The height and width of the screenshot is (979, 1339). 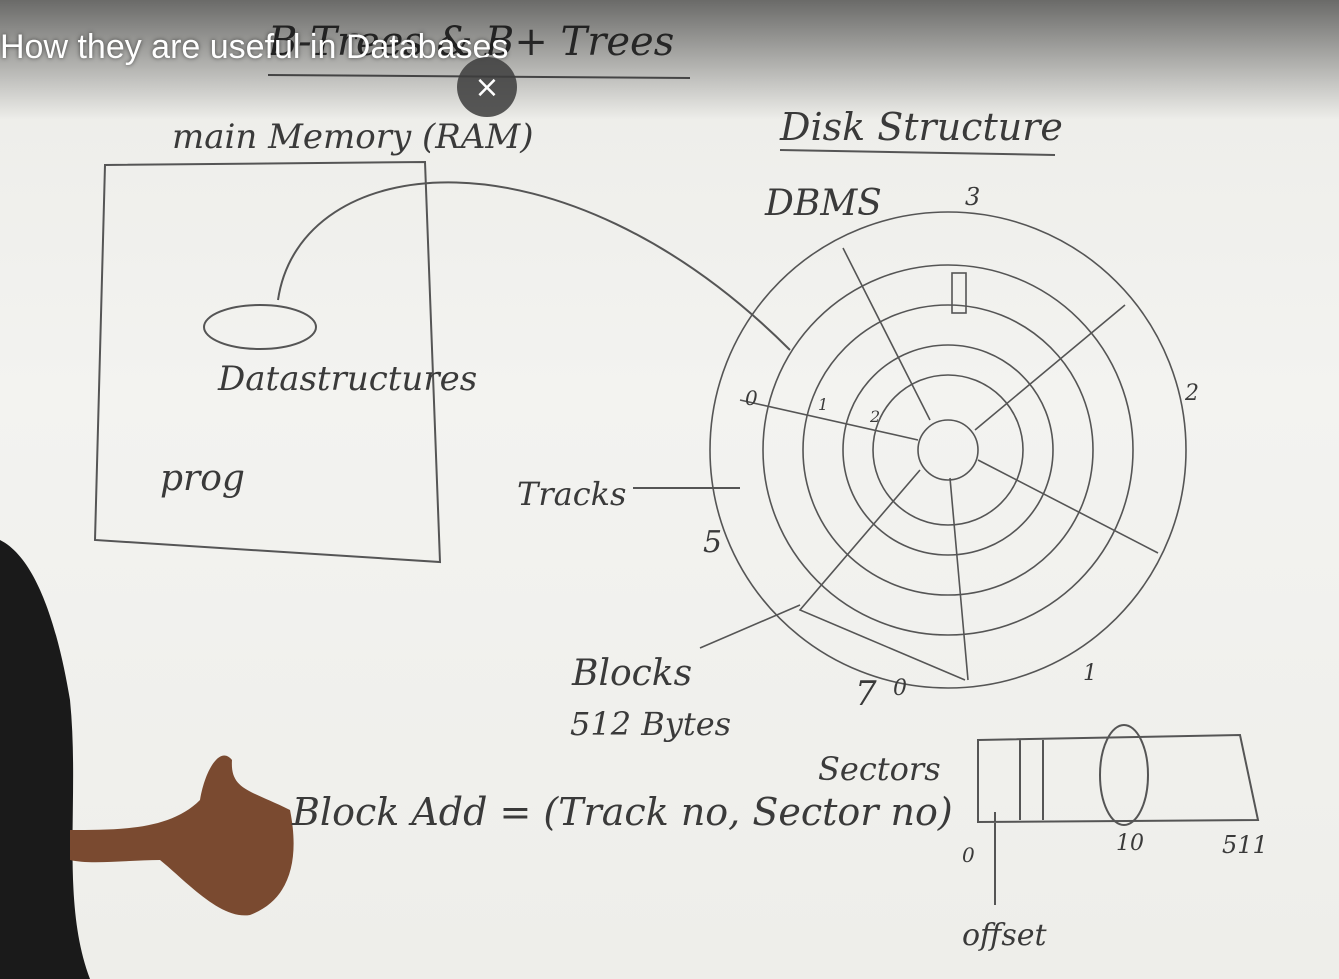 What do you see at coordinates (254, 47) in the screenshot?
I see `video-title: How they are useful in Databases` at bounding box center [254, 47].